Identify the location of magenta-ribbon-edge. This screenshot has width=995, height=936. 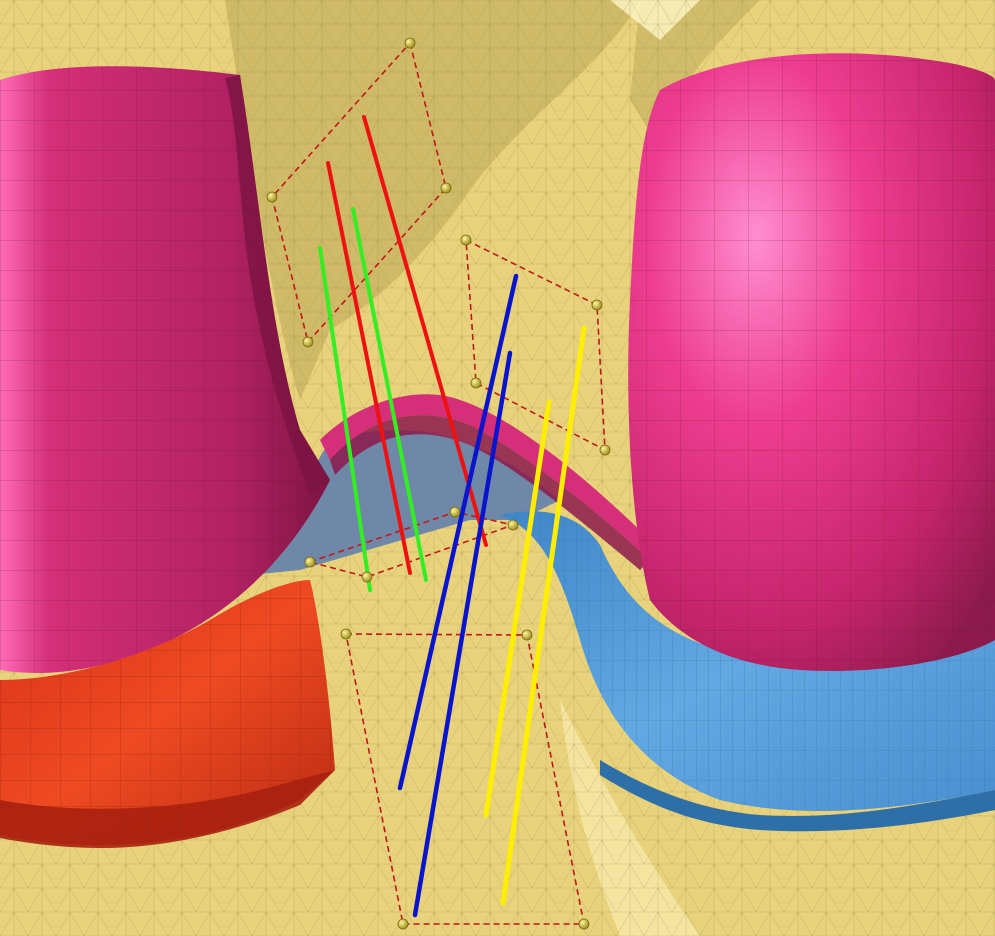
(490, 492).